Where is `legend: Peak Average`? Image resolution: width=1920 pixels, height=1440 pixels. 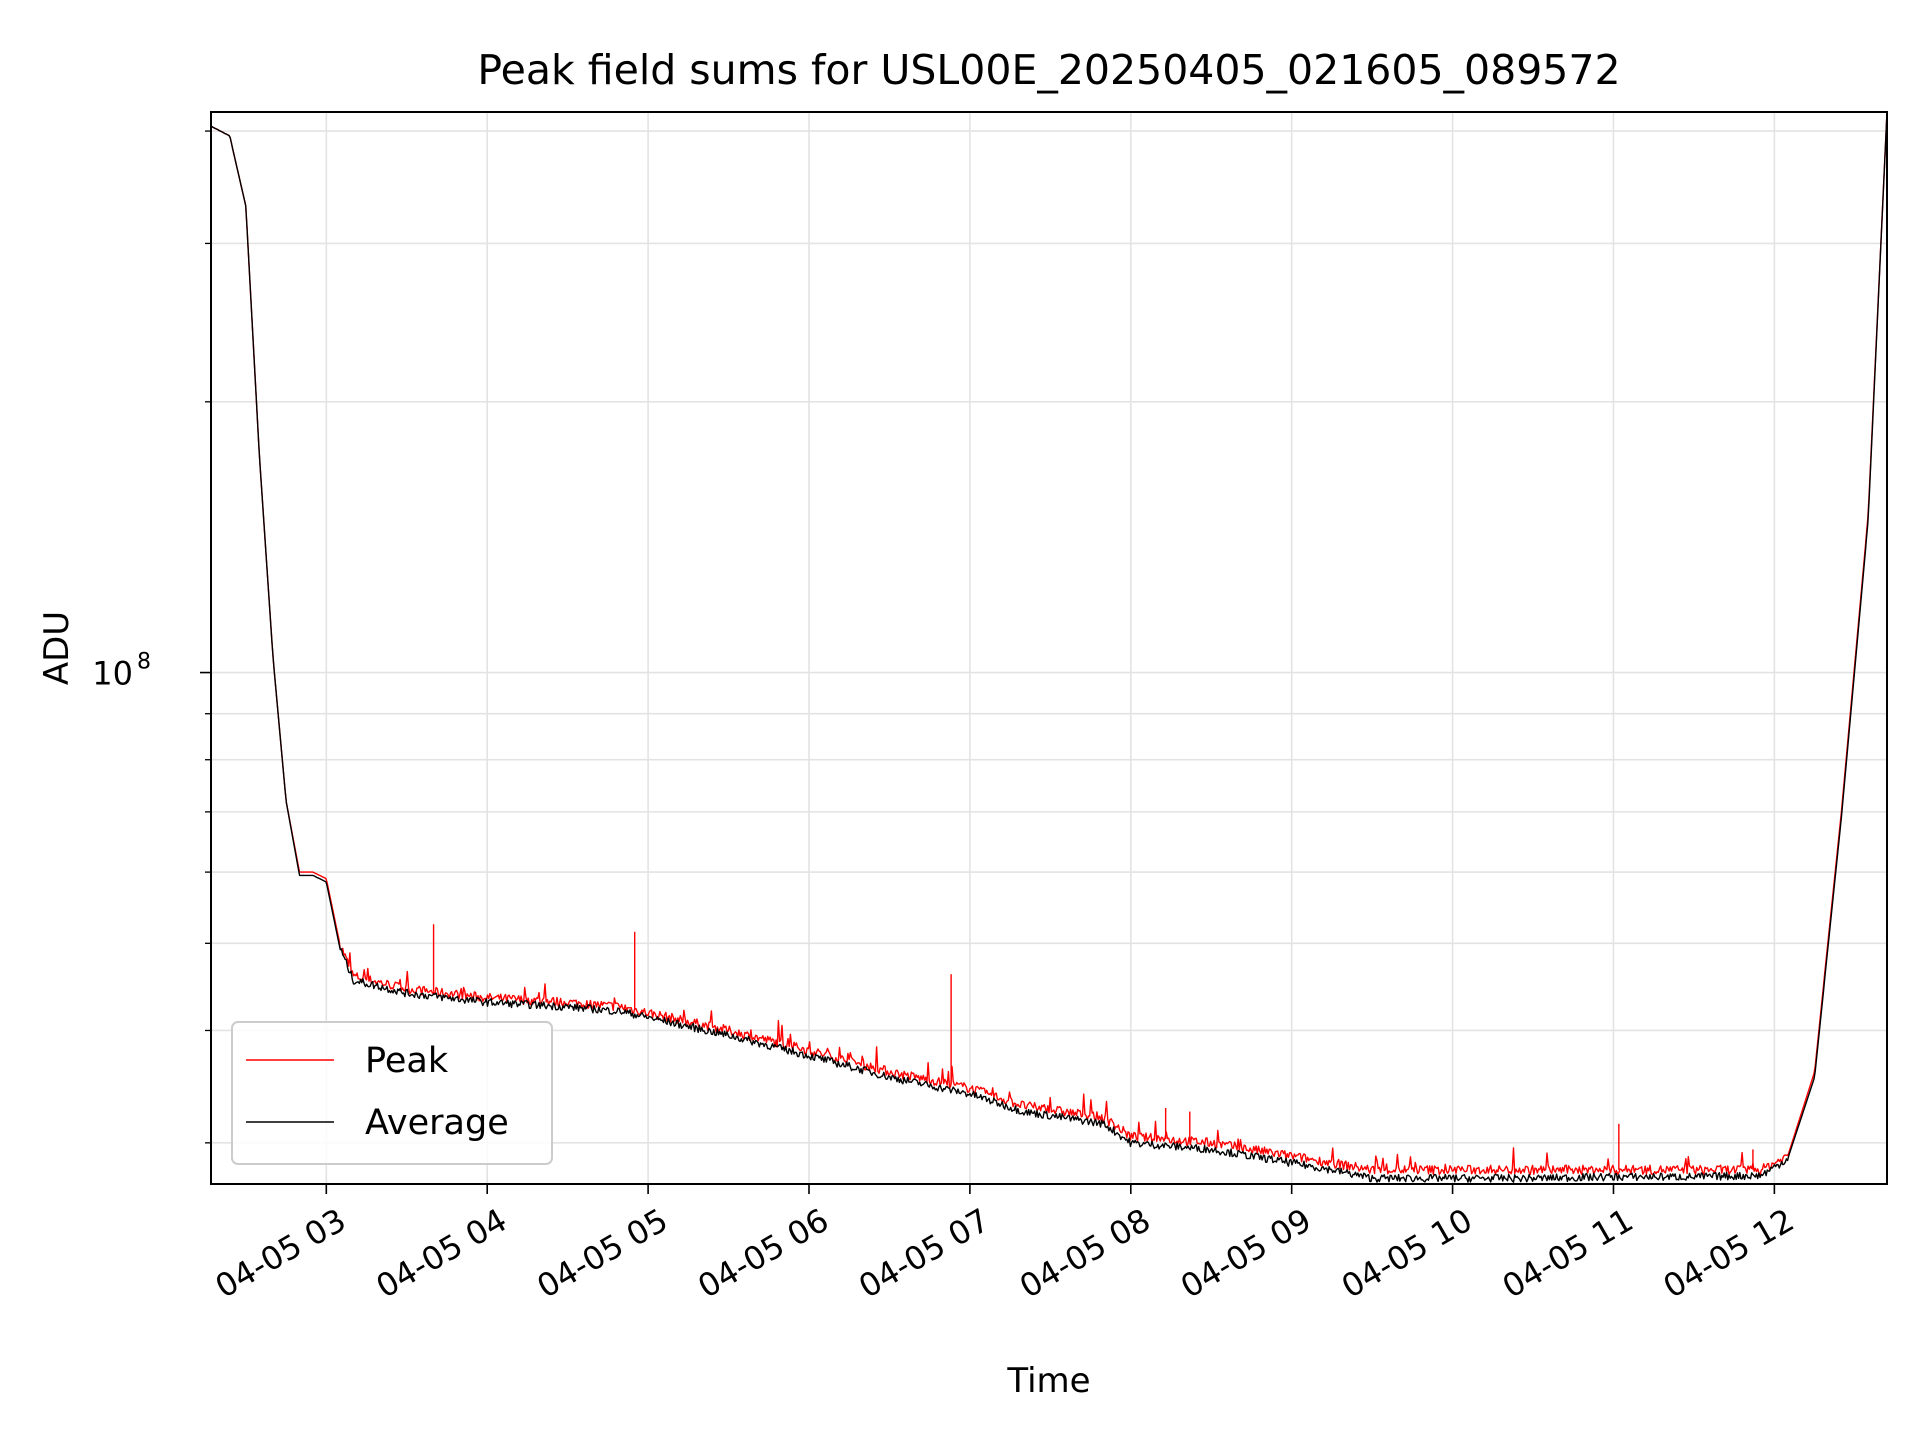
legend: Peak Average is located at coordinates (392, 1093).